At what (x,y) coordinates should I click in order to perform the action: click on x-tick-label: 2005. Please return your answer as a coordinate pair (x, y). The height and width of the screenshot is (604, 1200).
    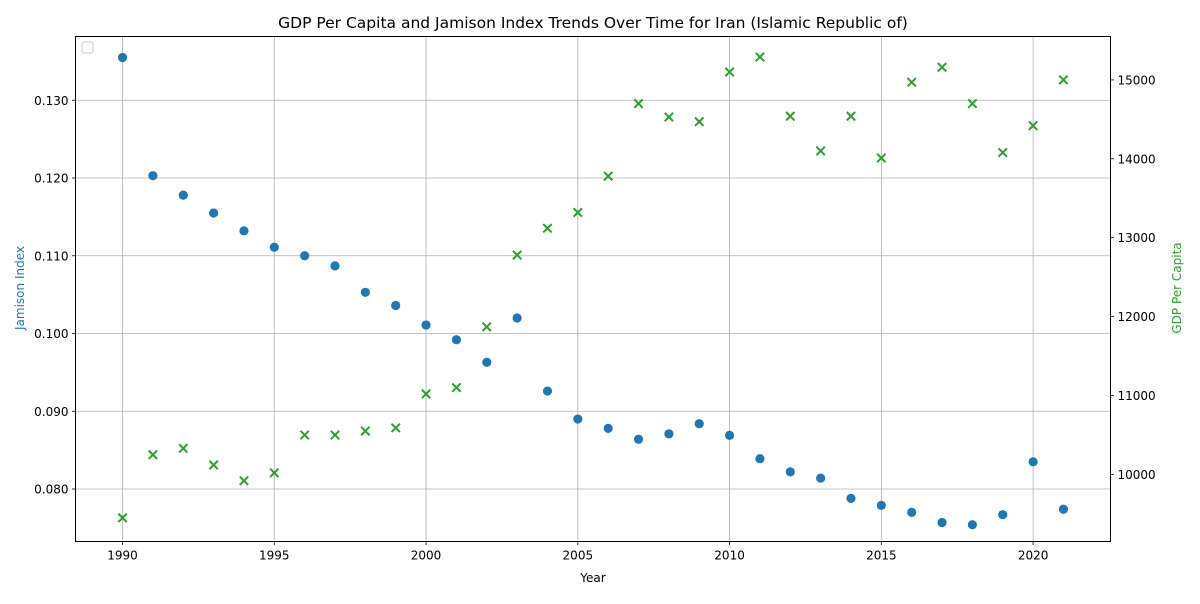
    Looking at the image, I should click on (578, 556).